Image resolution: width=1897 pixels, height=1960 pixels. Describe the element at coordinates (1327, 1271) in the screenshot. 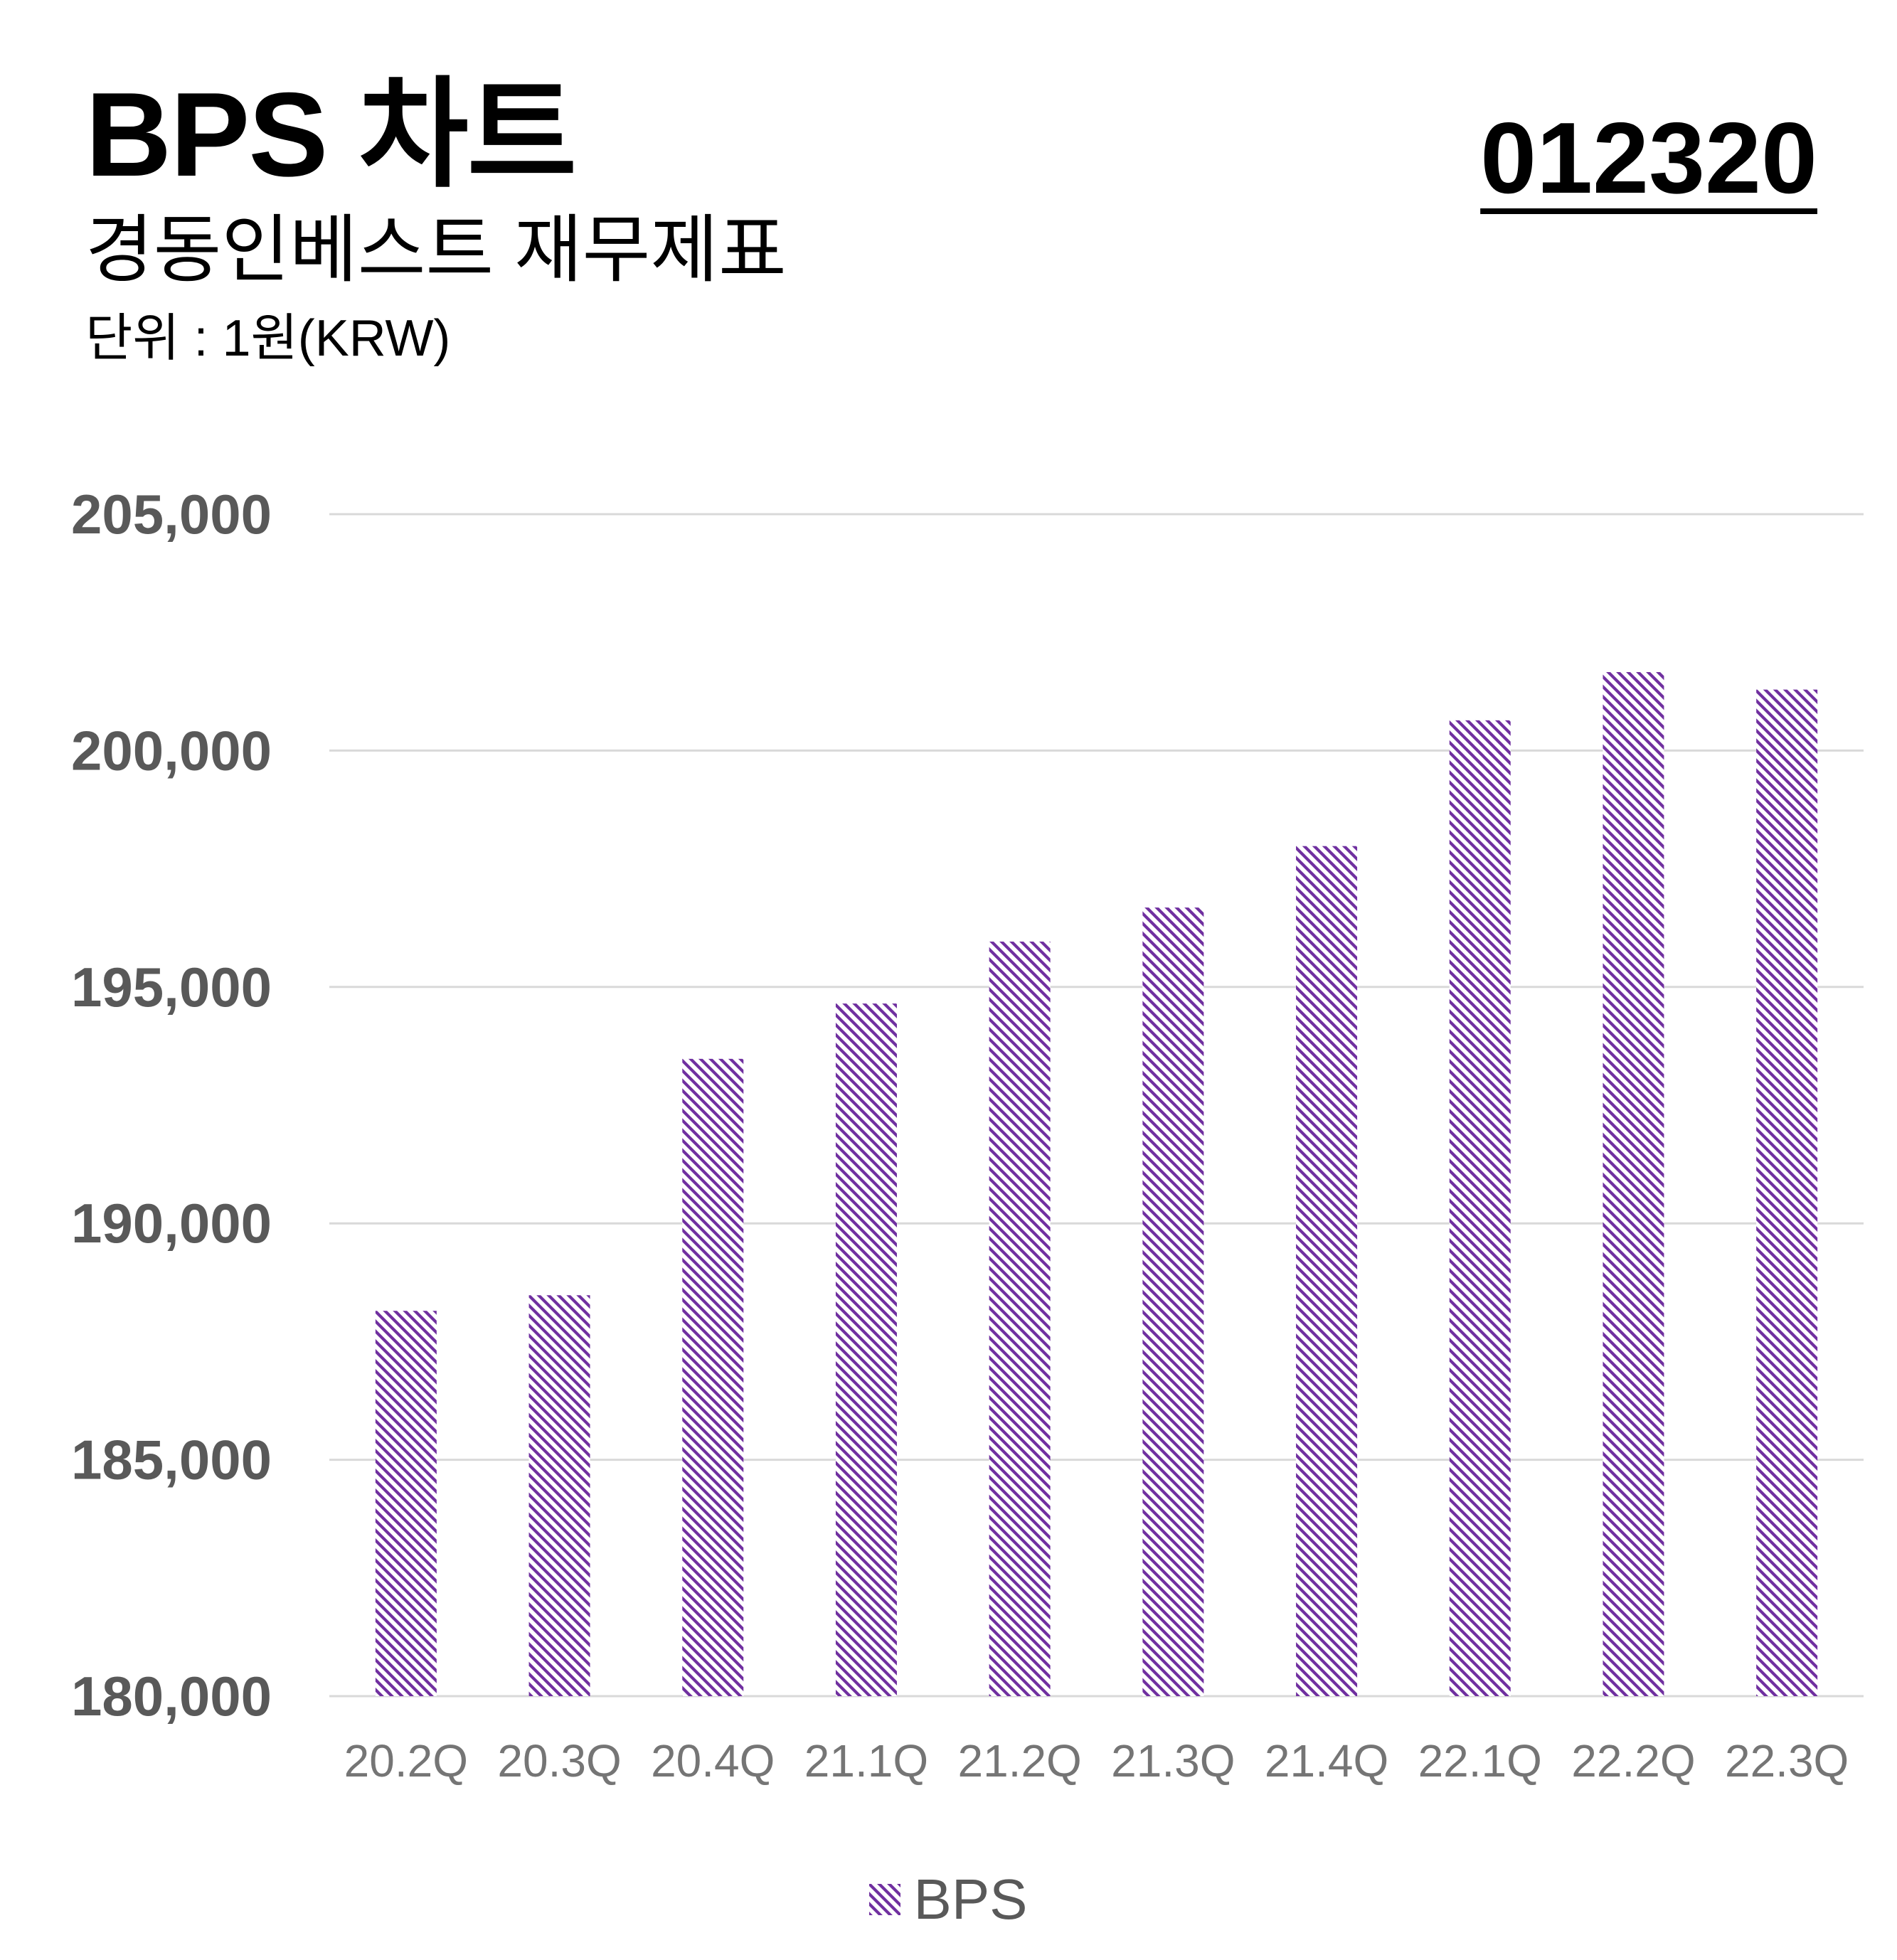

I see `bar-21.4Q` at that location.